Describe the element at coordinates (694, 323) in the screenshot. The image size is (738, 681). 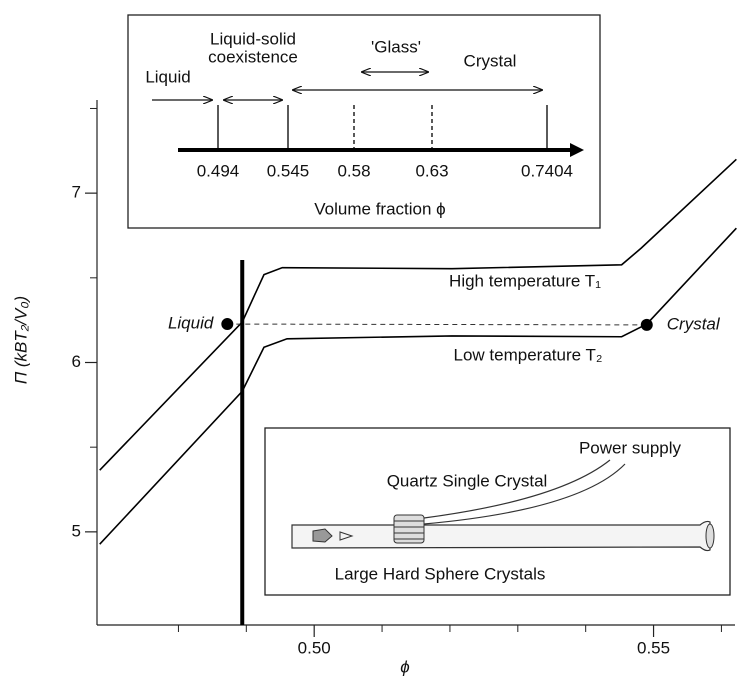
I see `point-label: Crystal` at that location.